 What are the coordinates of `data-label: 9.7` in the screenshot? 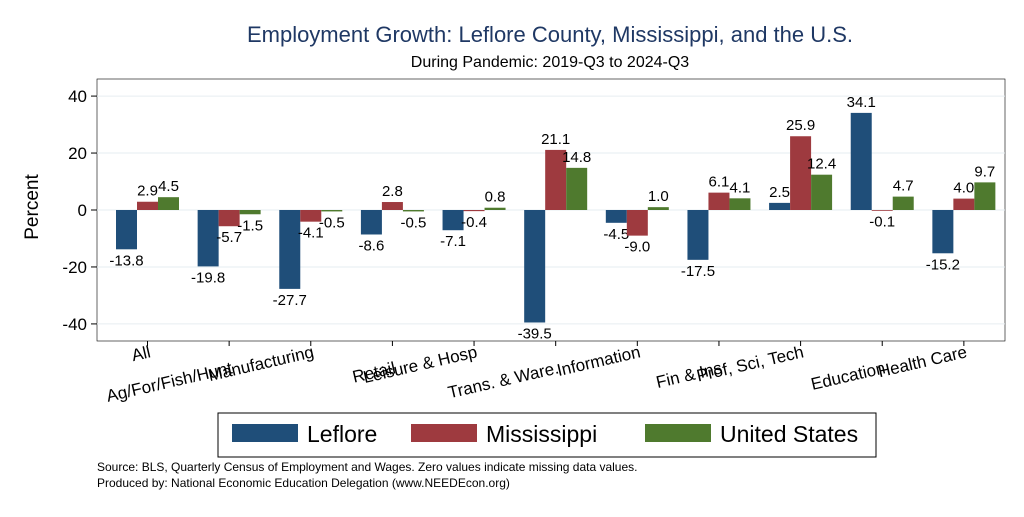 It's located at (984, 171).